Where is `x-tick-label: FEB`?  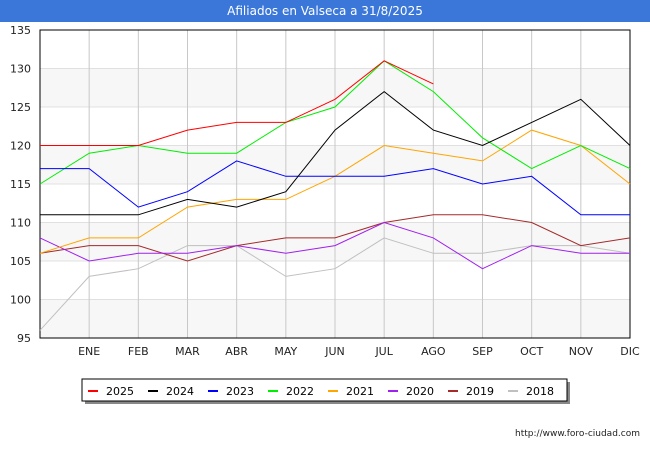
x-tick-label: FEB is located at coordinates (138, 351).